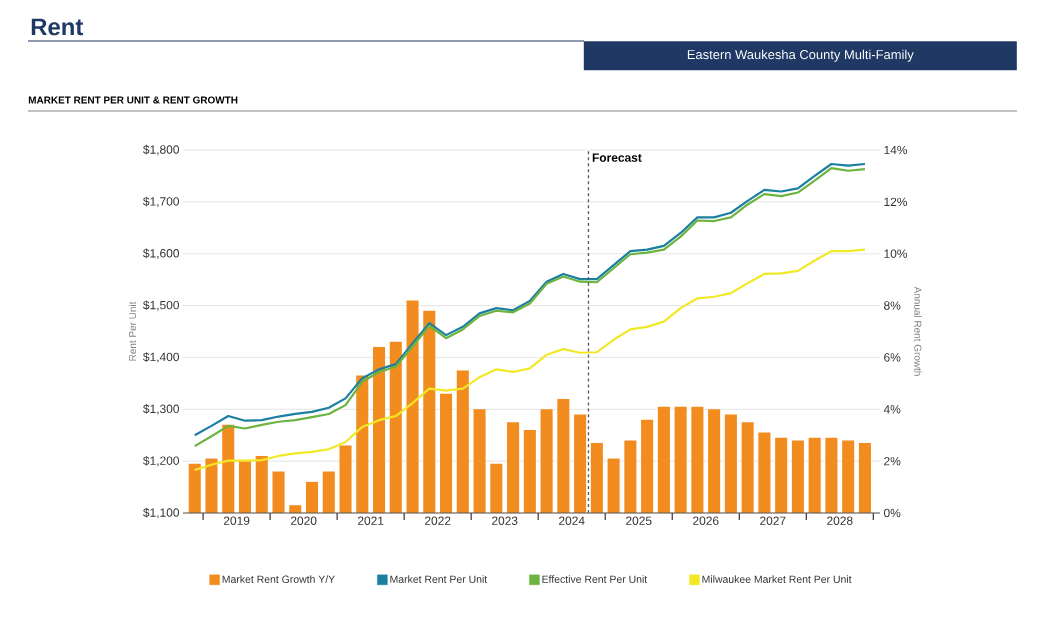 This screenshot has height=621, width=1049. Describe the element at coordinates (892, 513) in the screenshot. I see `y2-tick-label: 0%` at that location.